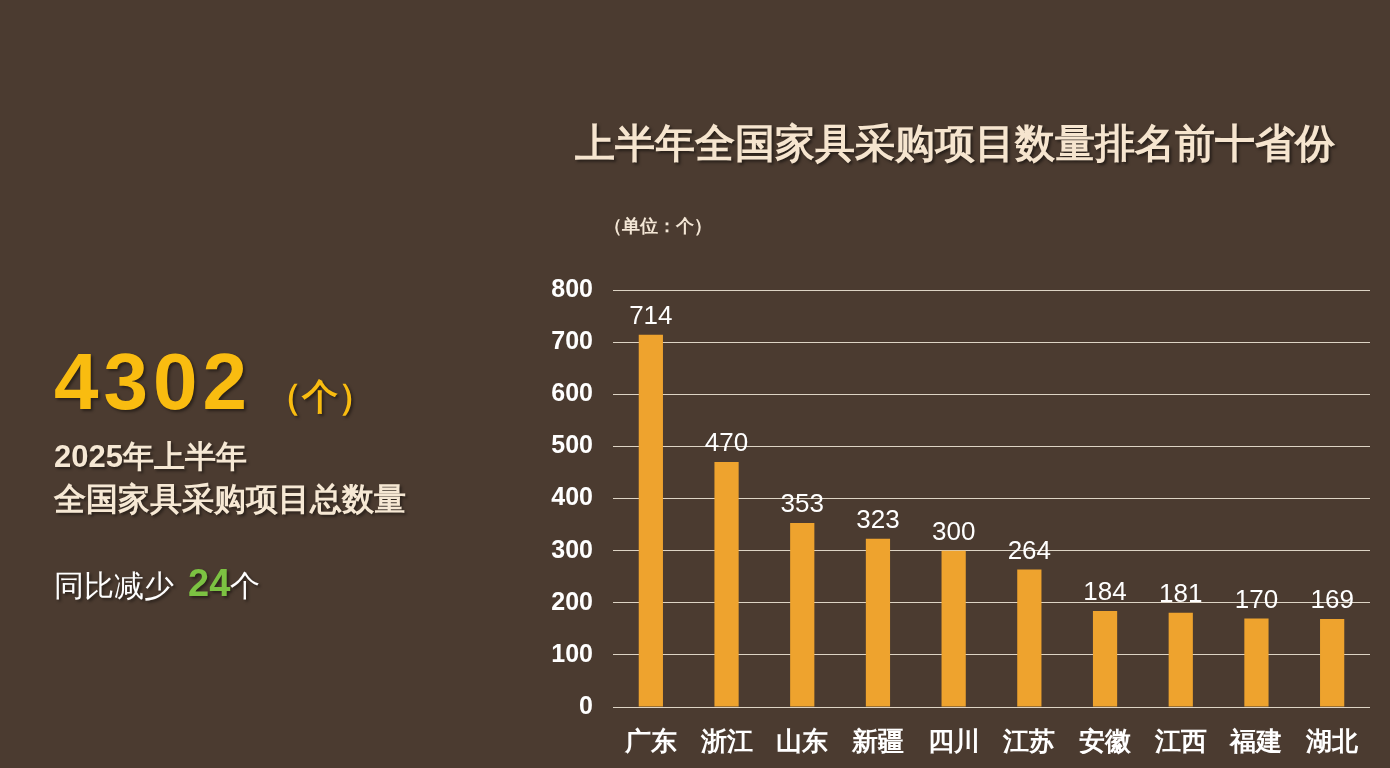  What do you see at coordinates (1180, 740) in the screenshot?
I see `x-tick-label: 江西` at bounding box center [1180, 740].